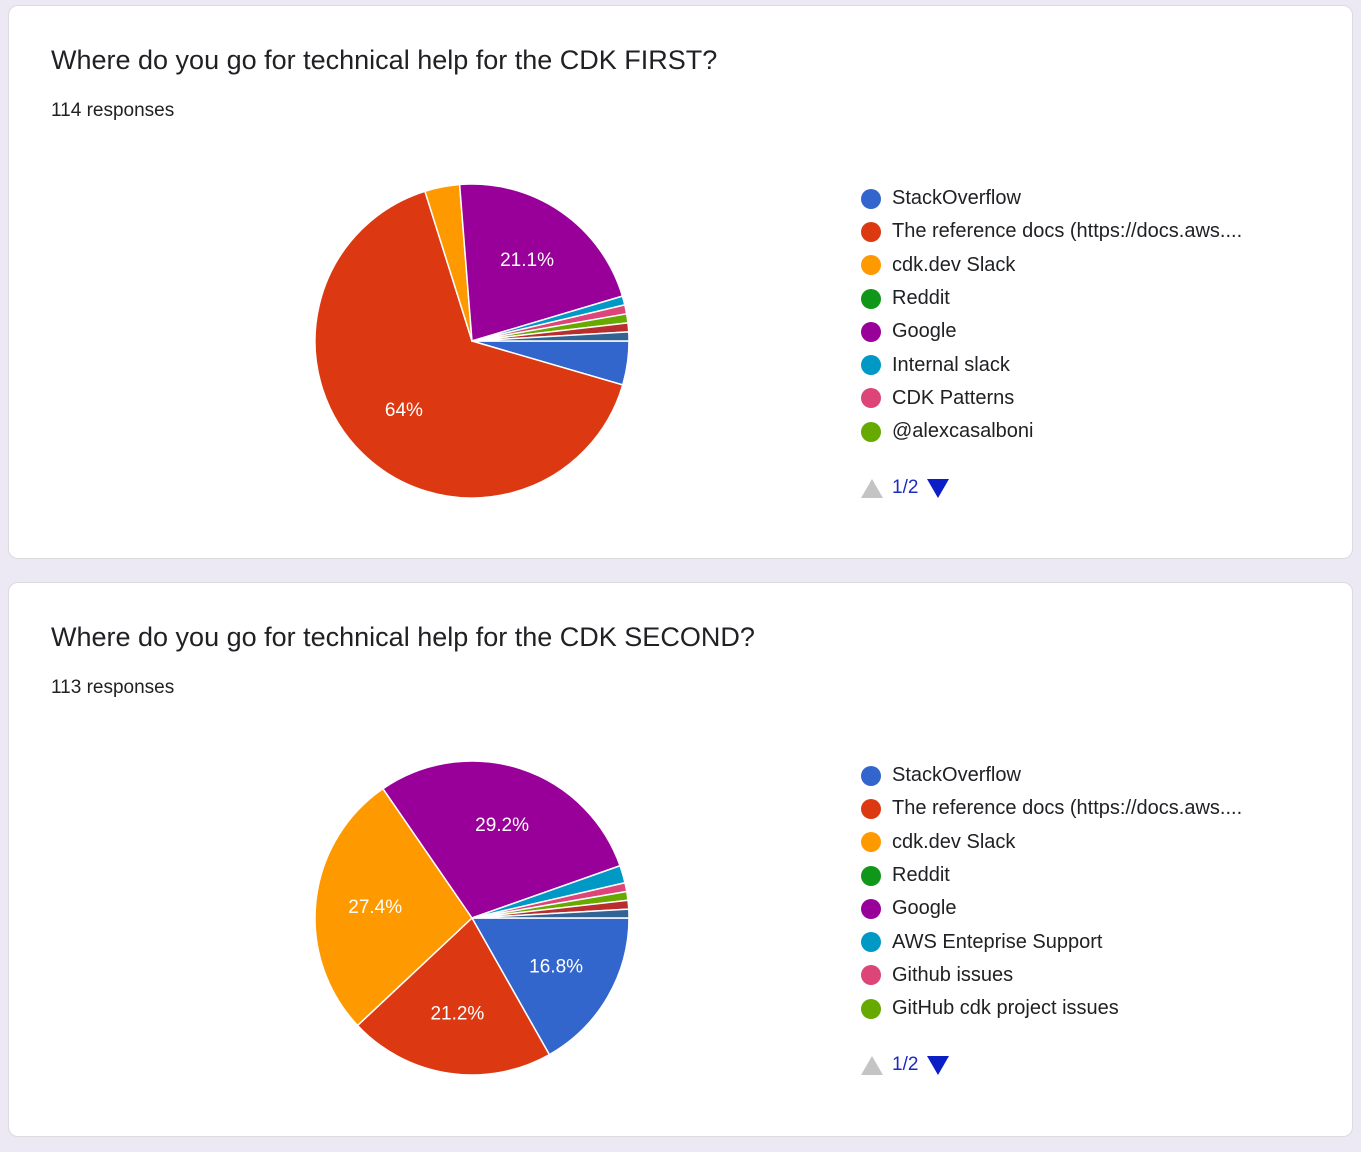  I want to click on legend-item: Internal slack, so click(1051, 364).